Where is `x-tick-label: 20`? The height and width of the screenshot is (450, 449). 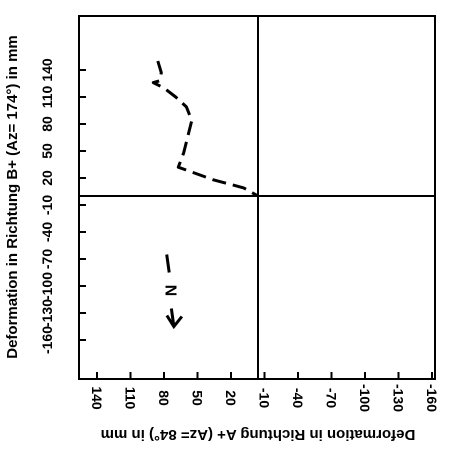 x-tick-label: 20 is located at coordinates (231, 398).